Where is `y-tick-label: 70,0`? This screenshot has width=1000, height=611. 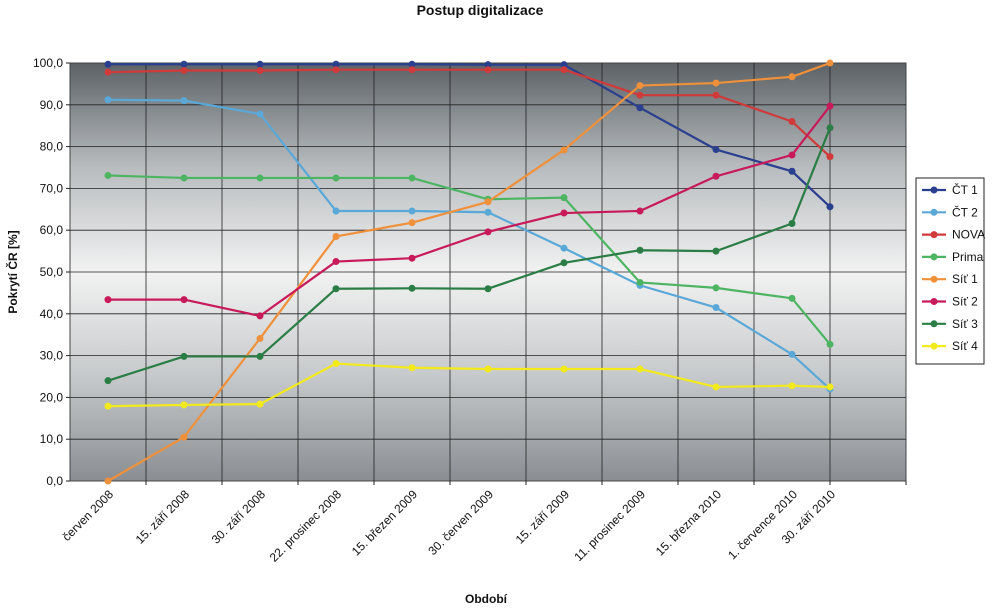
y-tick-label: 70,0 is located at coordinates (52, 188).